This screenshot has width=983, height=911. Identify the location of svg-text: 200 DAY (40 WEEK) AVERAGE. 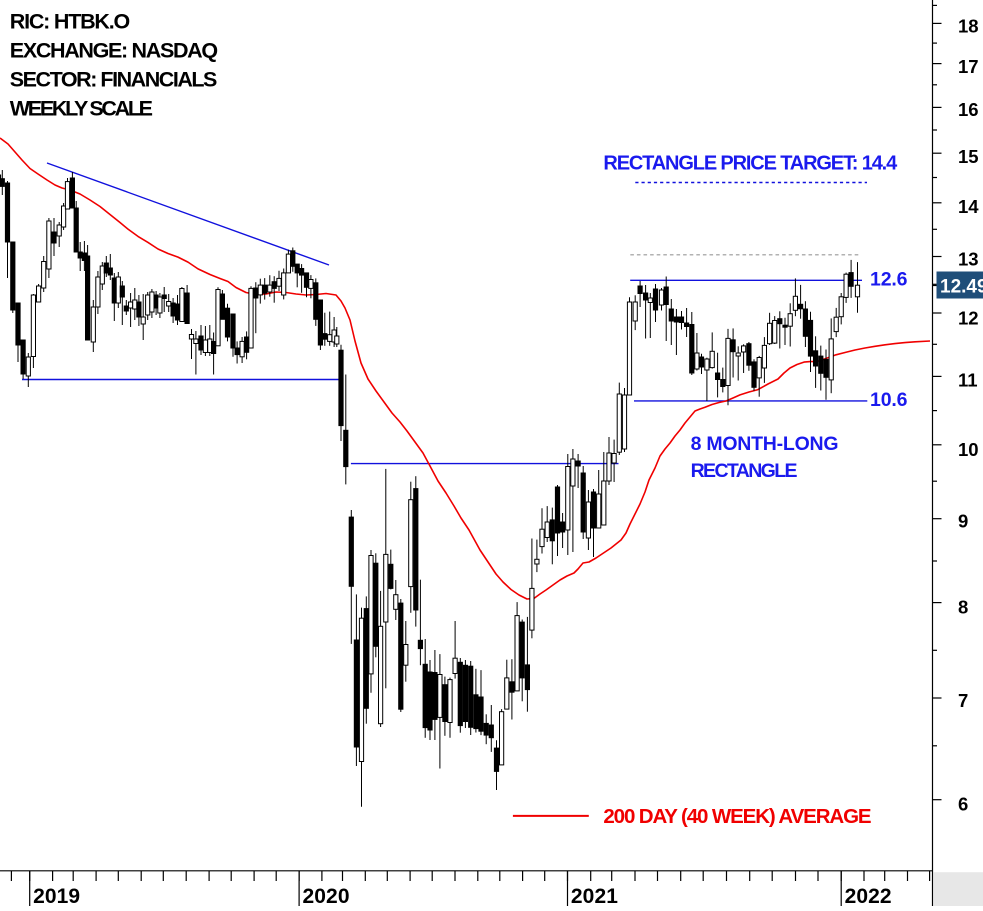
(737, 816).